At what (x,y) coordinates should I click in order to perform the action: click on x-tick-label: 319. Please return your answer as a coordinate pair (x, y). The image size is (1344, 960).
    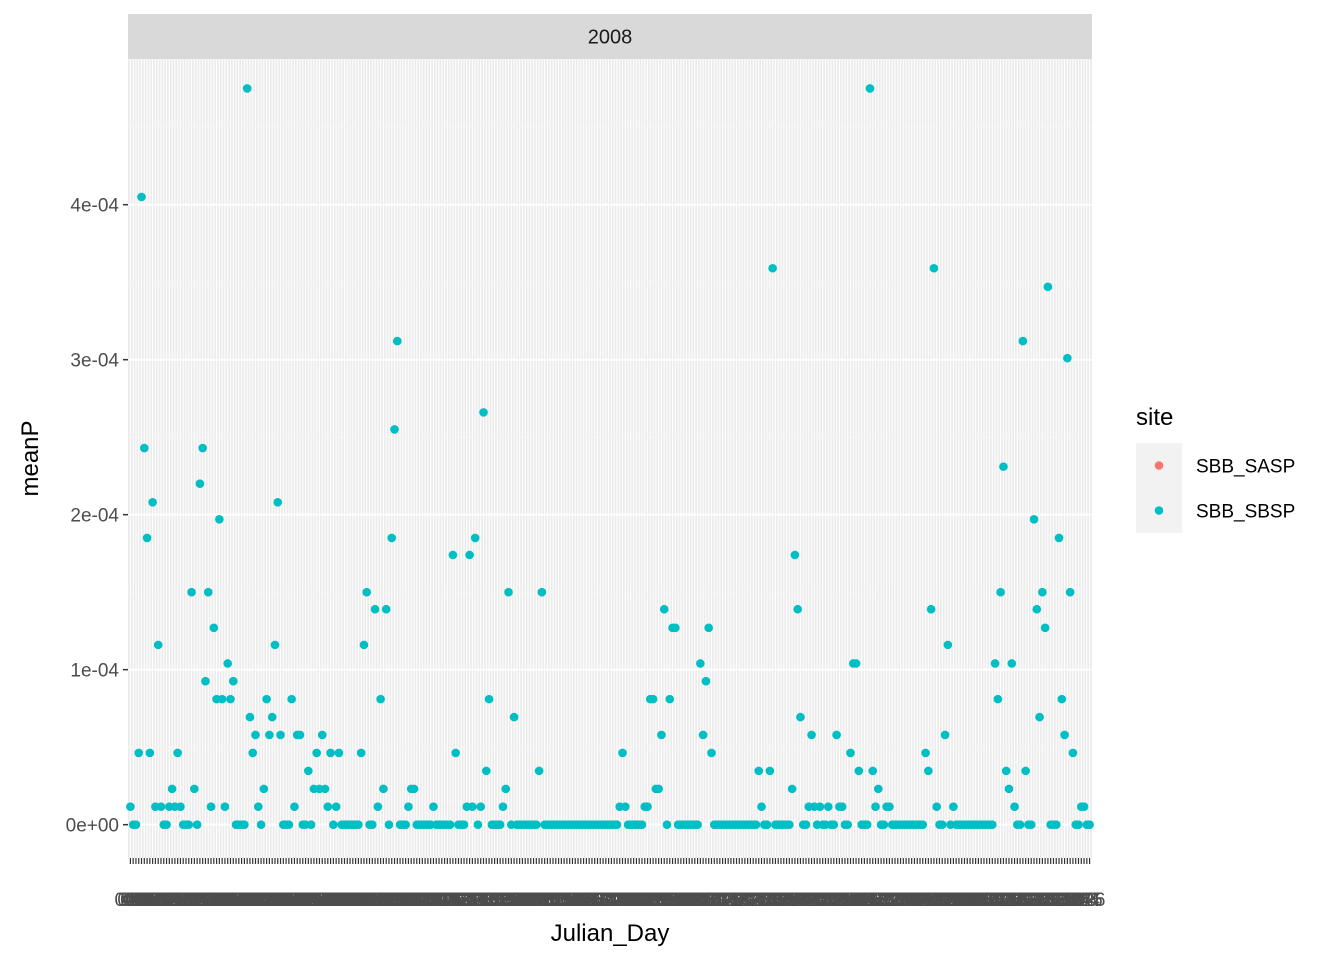
    Looking at the image, I should click on (1015, 900).